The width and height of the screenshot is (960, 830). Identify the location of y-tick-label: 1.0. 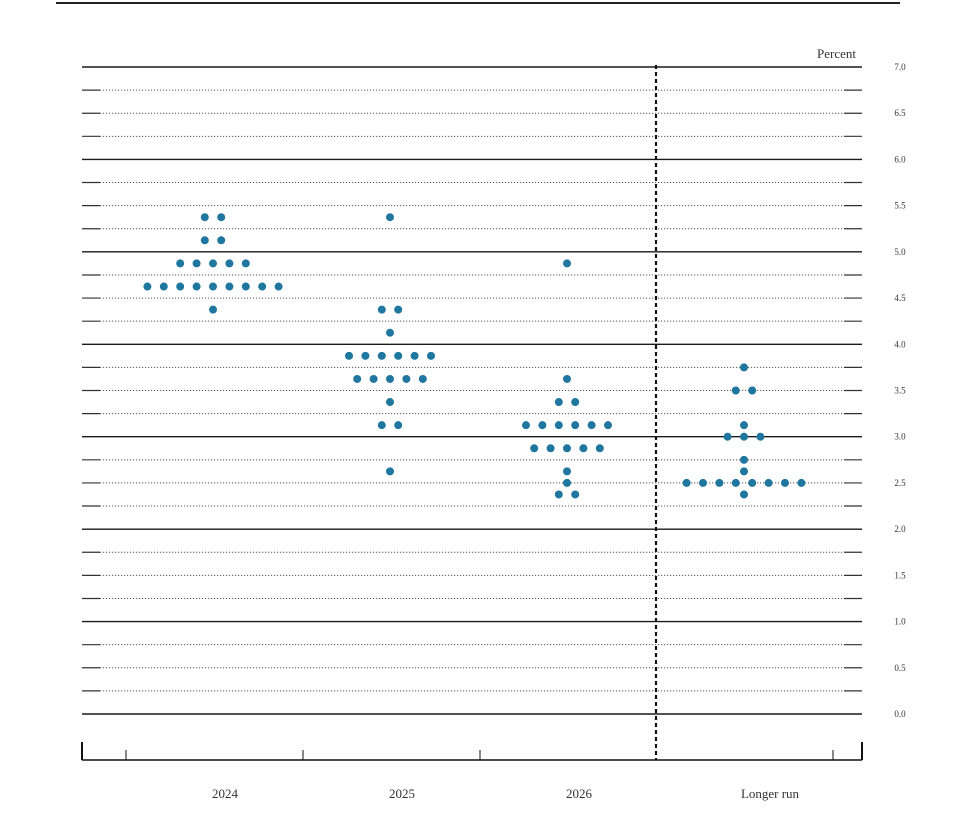
(900, 622).